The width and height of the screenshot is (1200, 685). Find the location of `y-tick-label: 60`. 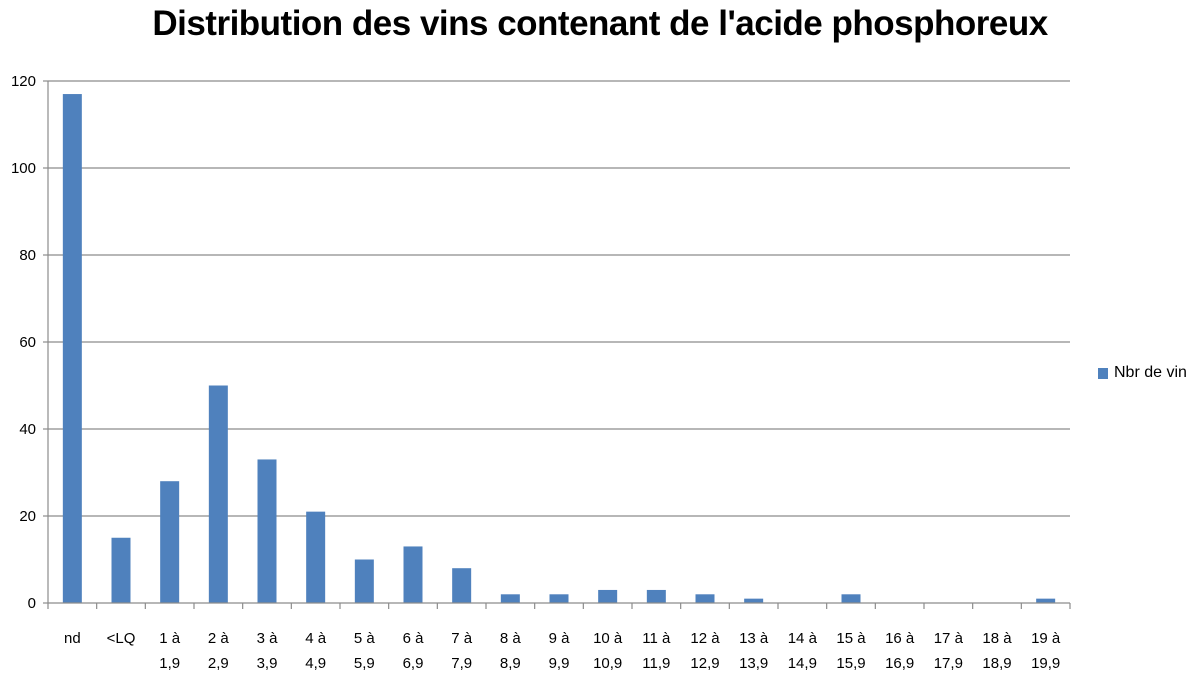

y-tick-label: 60 is located at coordinates (27, 342).